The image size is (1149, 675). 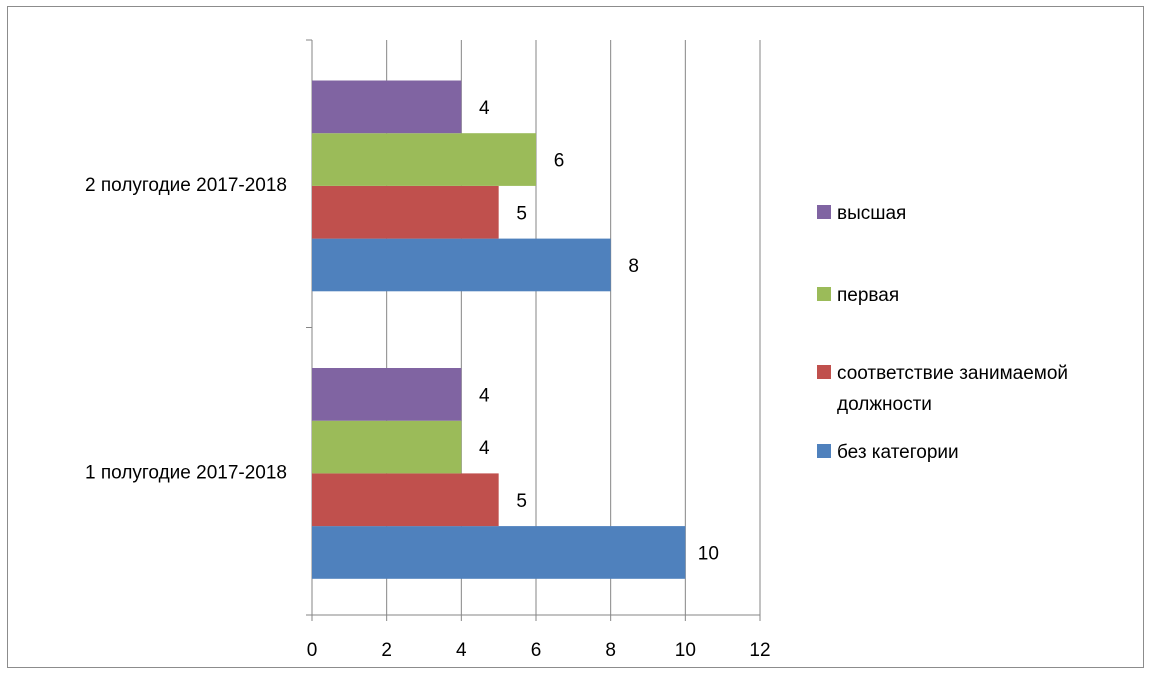 What do you see at coordinates (952, 373) in the screenshot?
I see `legend-label: соответствие занимаемой` at bounding box center [952, 373].